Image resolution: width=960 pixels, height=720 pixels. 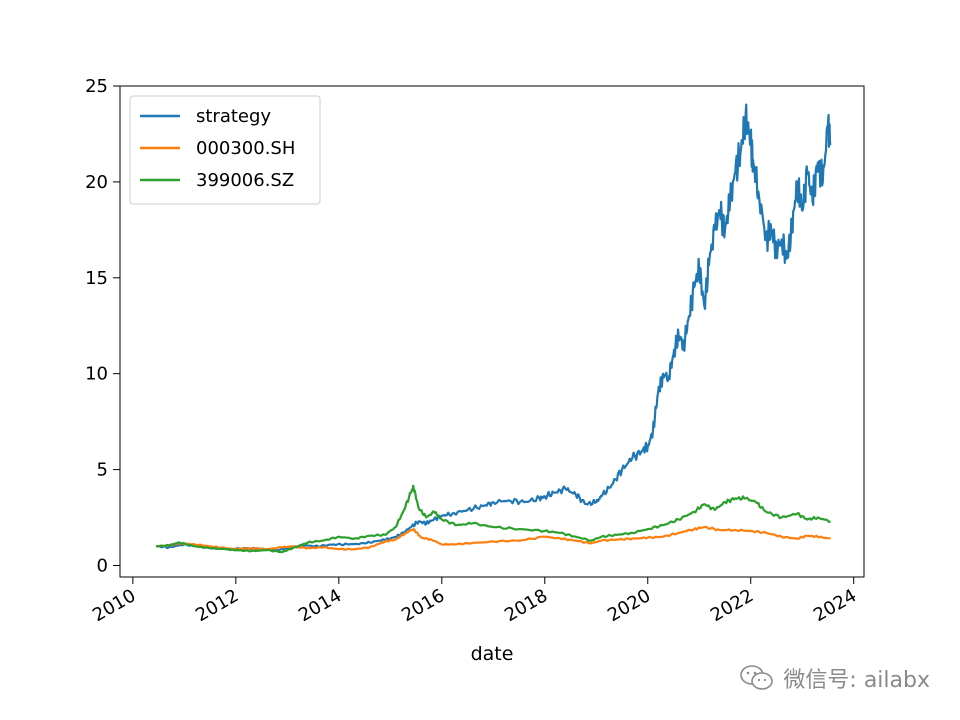 I want to click on x-tick-label: 2010, so click(x=114, y=605).